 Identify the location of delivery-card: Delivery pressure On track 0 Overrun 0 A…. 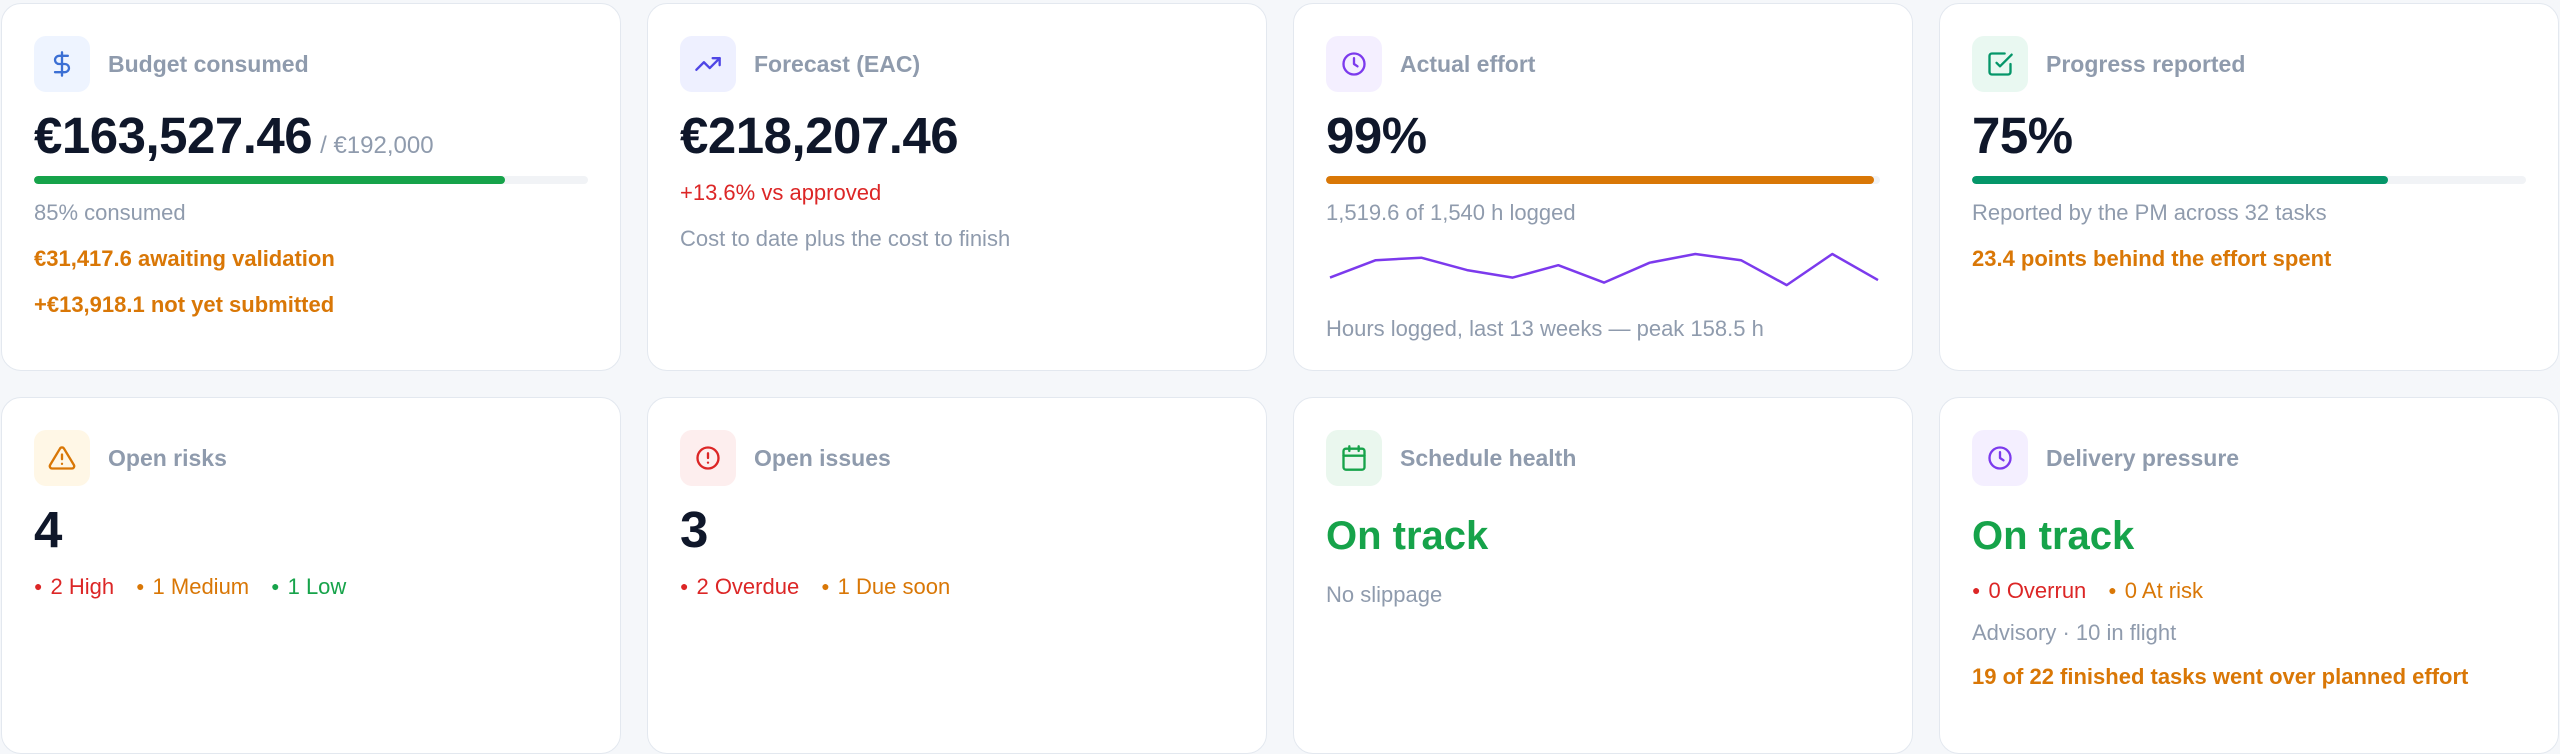
(2249, 575).